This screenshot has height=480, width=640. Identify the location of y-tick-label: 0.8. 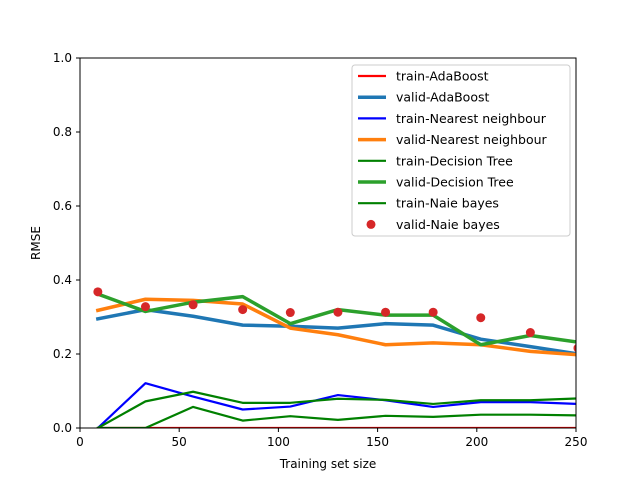
(62, 132).